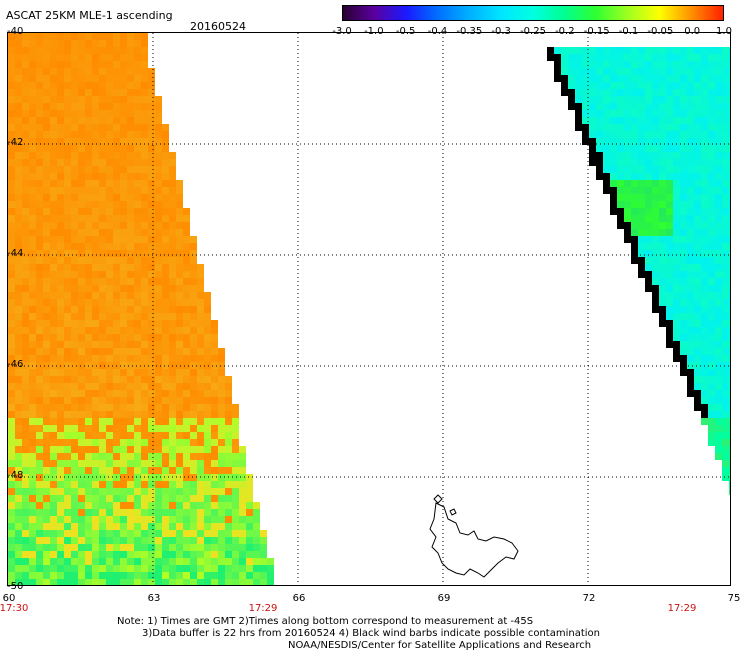 Image resolution: width=740 pixels, height=651 pixels. What do you see at coordinates (15, 475) in the screenshot?
I see `latitude-label: -48` at bounding box center [15, 475].